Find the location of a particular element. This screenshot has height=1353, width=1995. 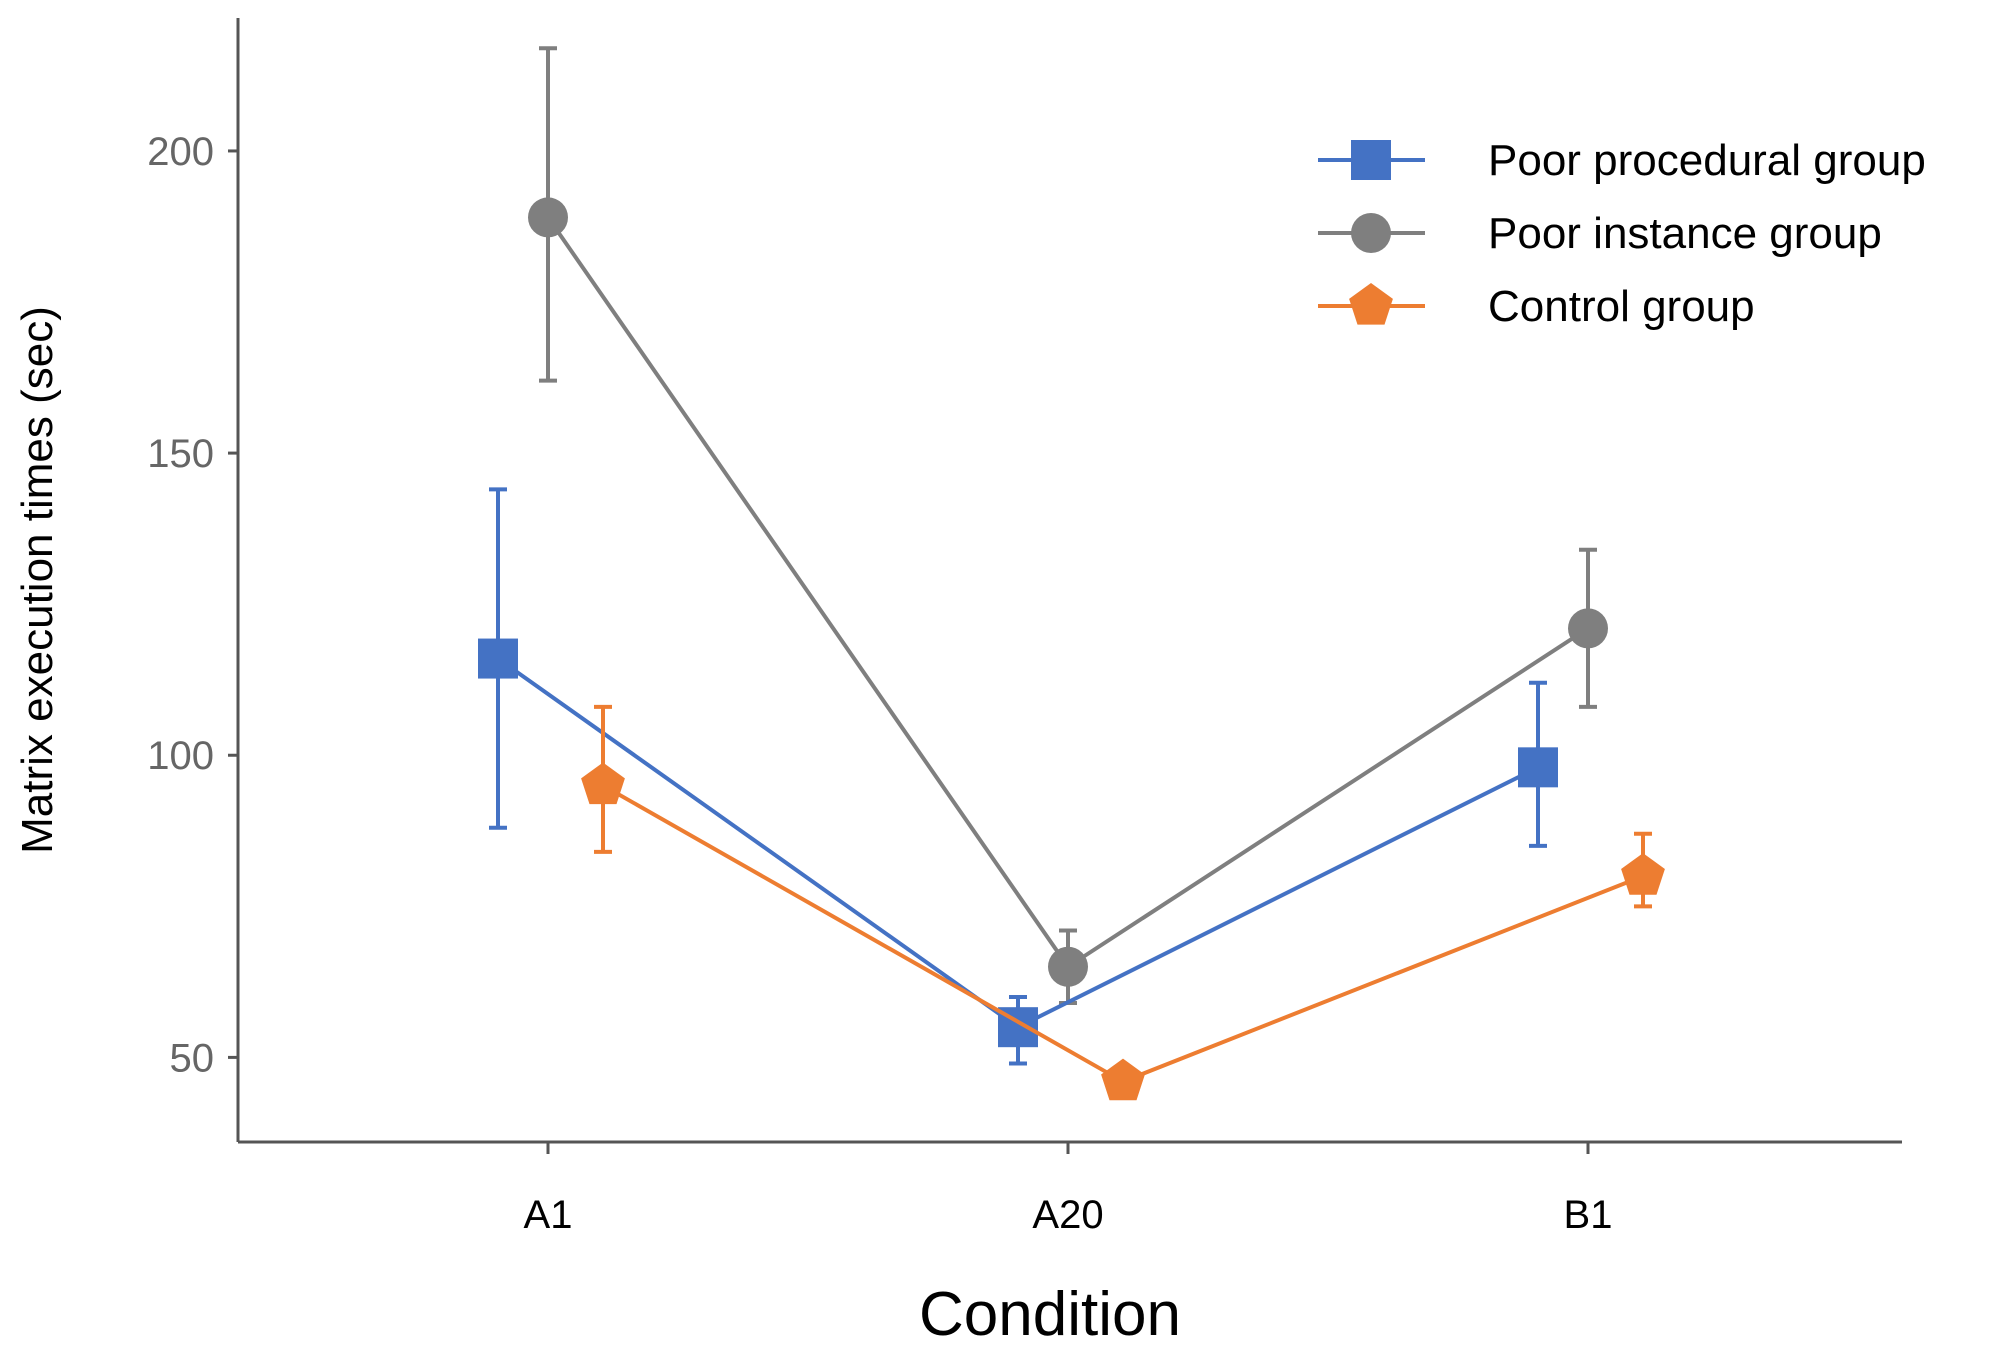

y-axis-title: Matrix execution times (sec) is located at coordinates (37, 580).